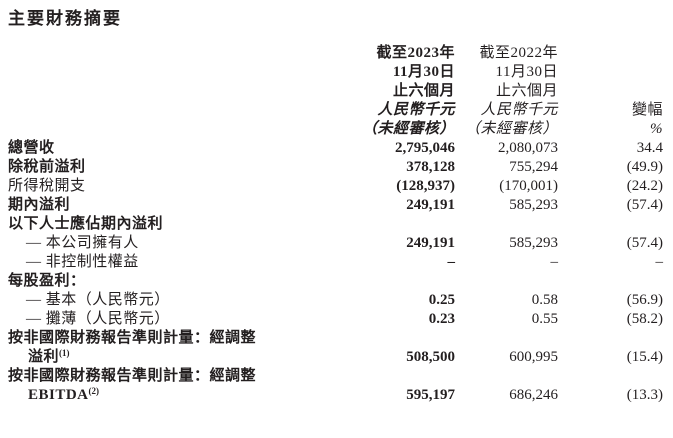 The height and width of the screenshot is (438, 673). What do you see at coordinates (644, 357) in the screenshot?
I see `value-change: (15.4)` at bounding box center [644, 357].